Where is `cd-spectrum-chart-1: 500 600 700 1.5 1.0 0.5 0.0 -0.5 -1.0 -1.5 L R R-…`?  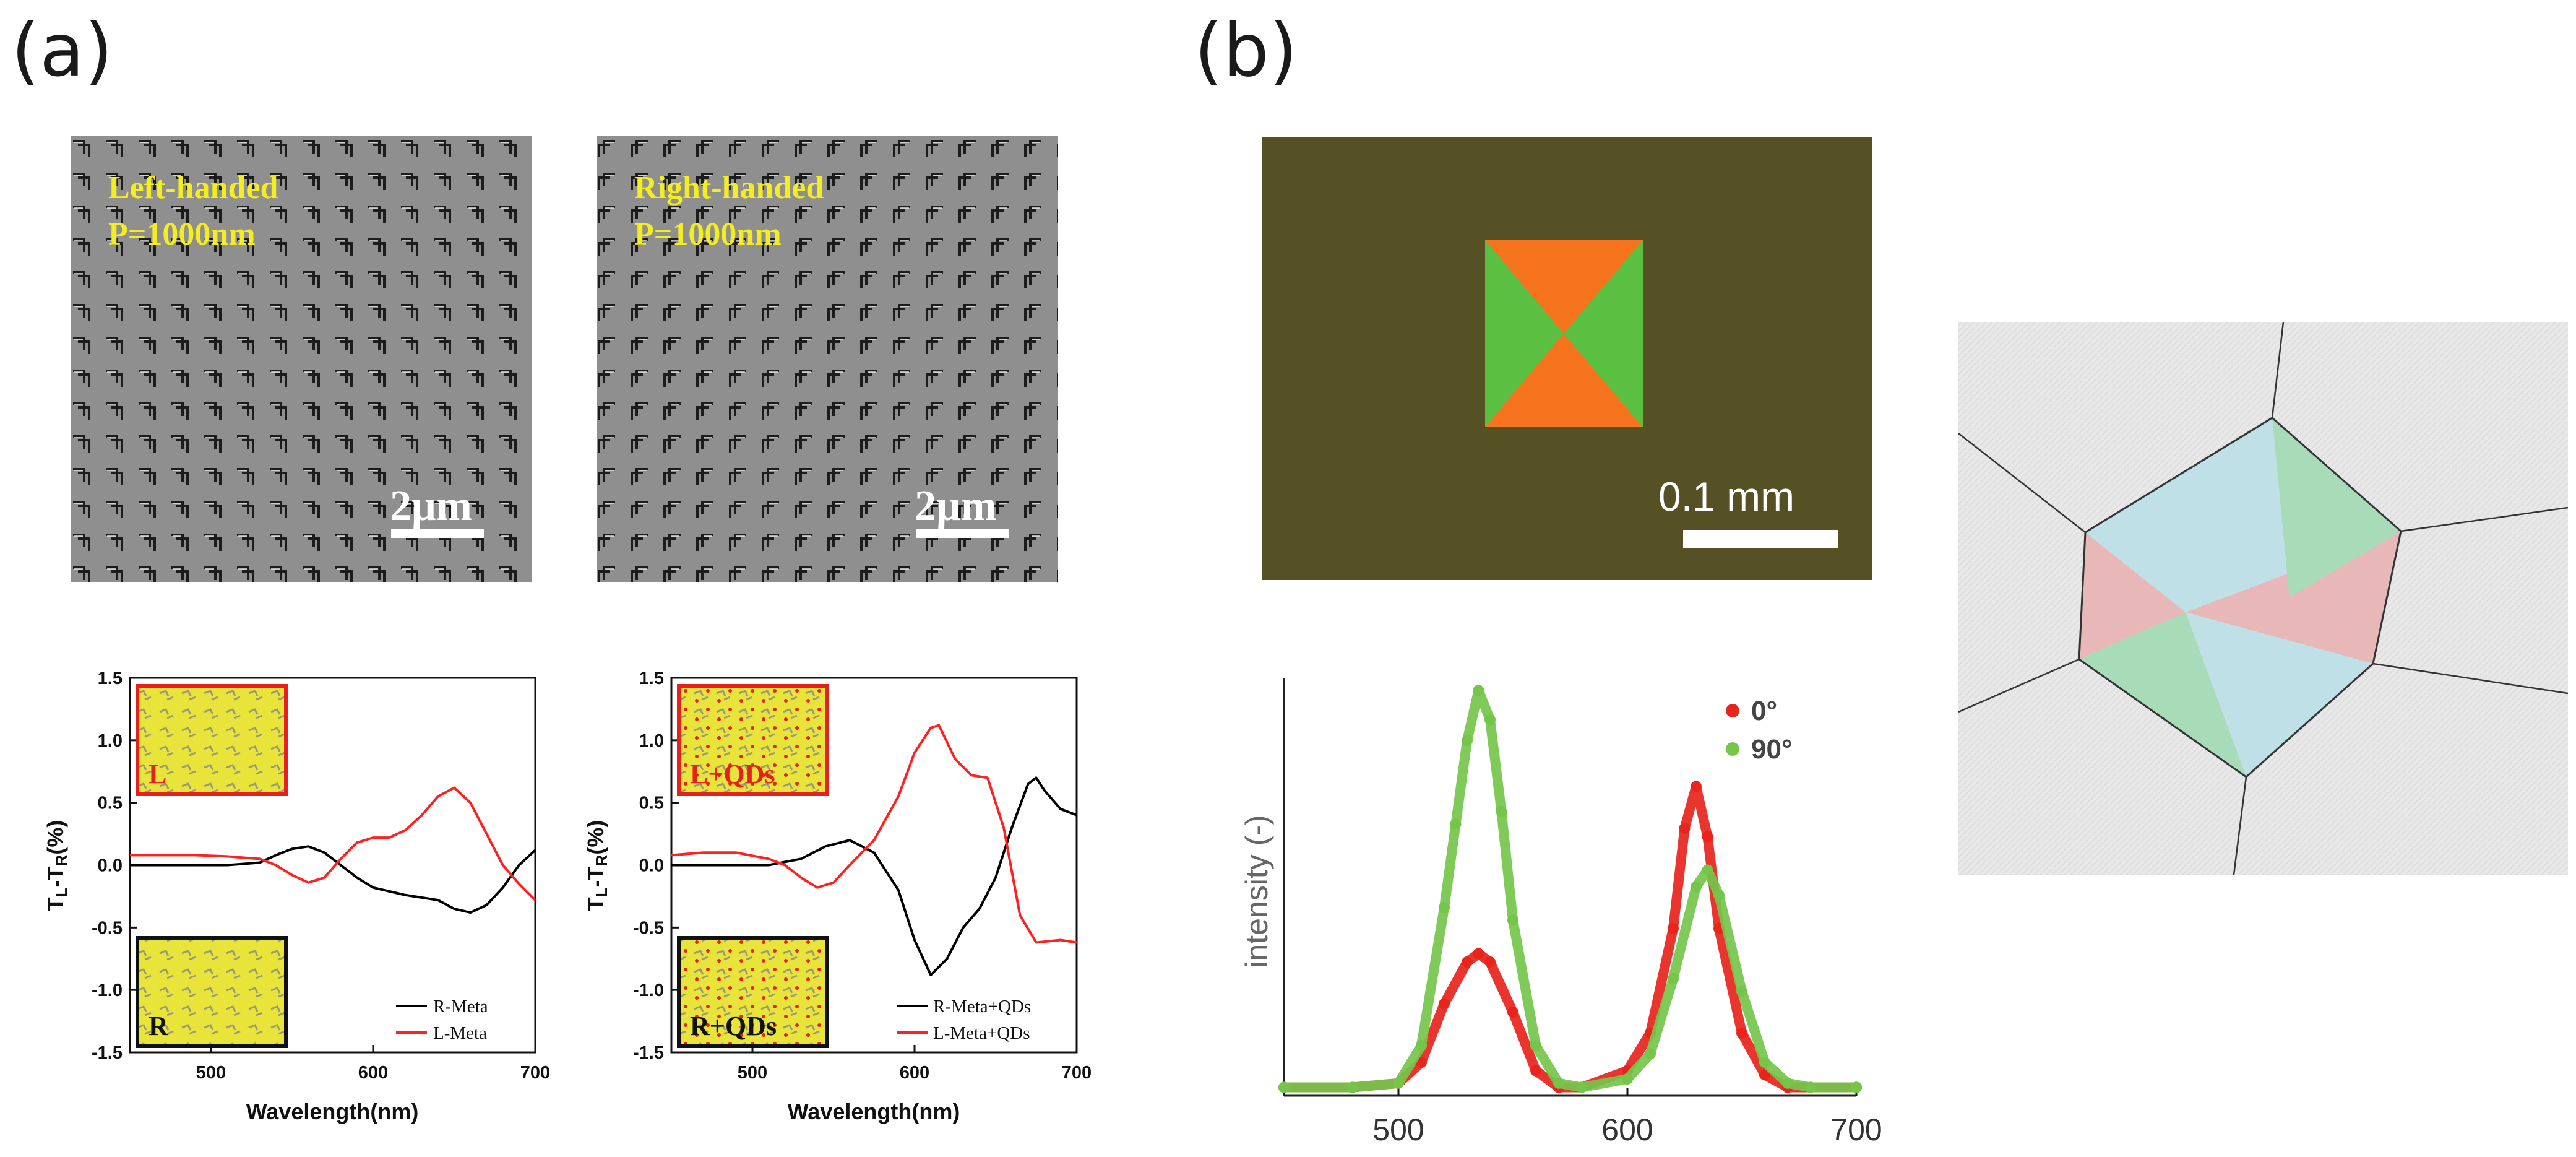 cd-spectrum-chart-1: 500 600 700 1.5 1.0 0.5 0.0 -0.5 -1.0 -1.5 L R R-… is located at coordinates (296, 896).